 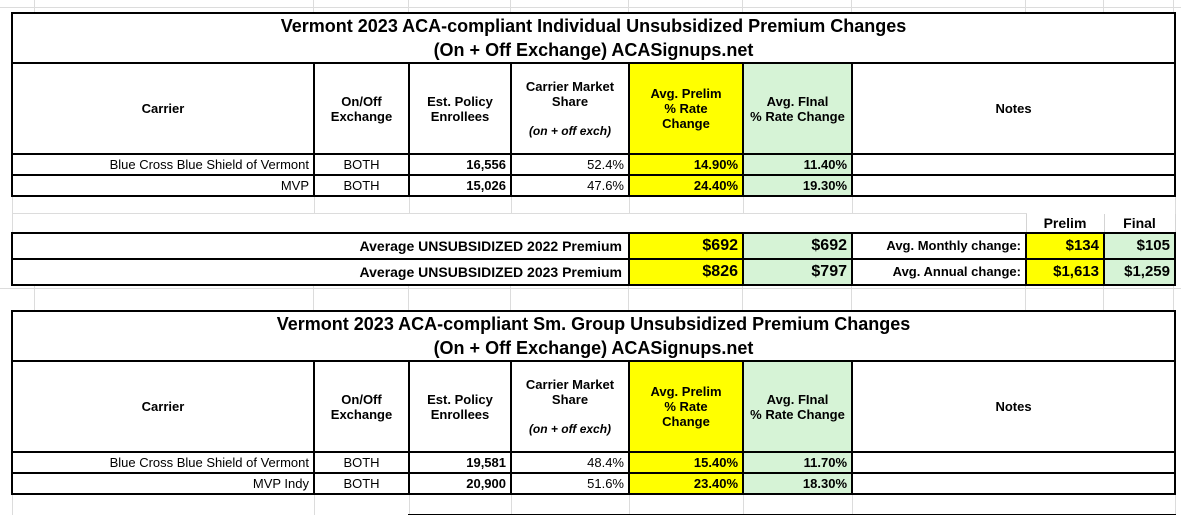 I want to click on final-rate-cell: 18.30%, so click(x=797, y=483).